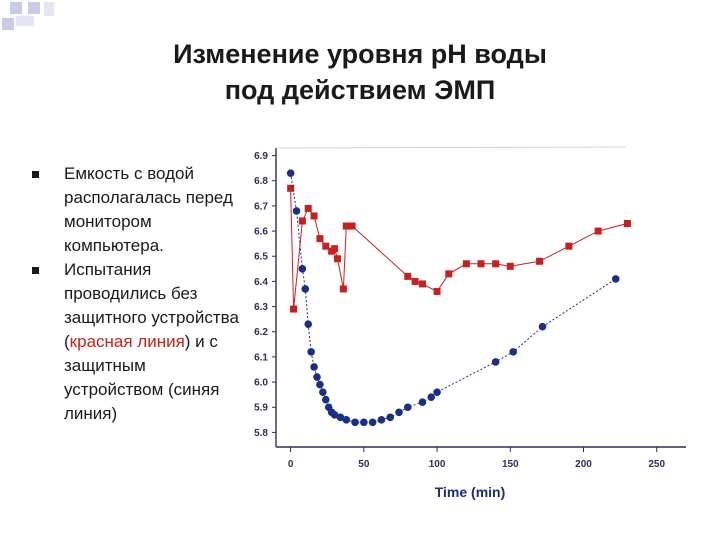 The image size is (720, 540). What do you see at coordinates (583, 464) in the screenshot?
I see `x-tick-label: 200` at bounding box center [583, 464].